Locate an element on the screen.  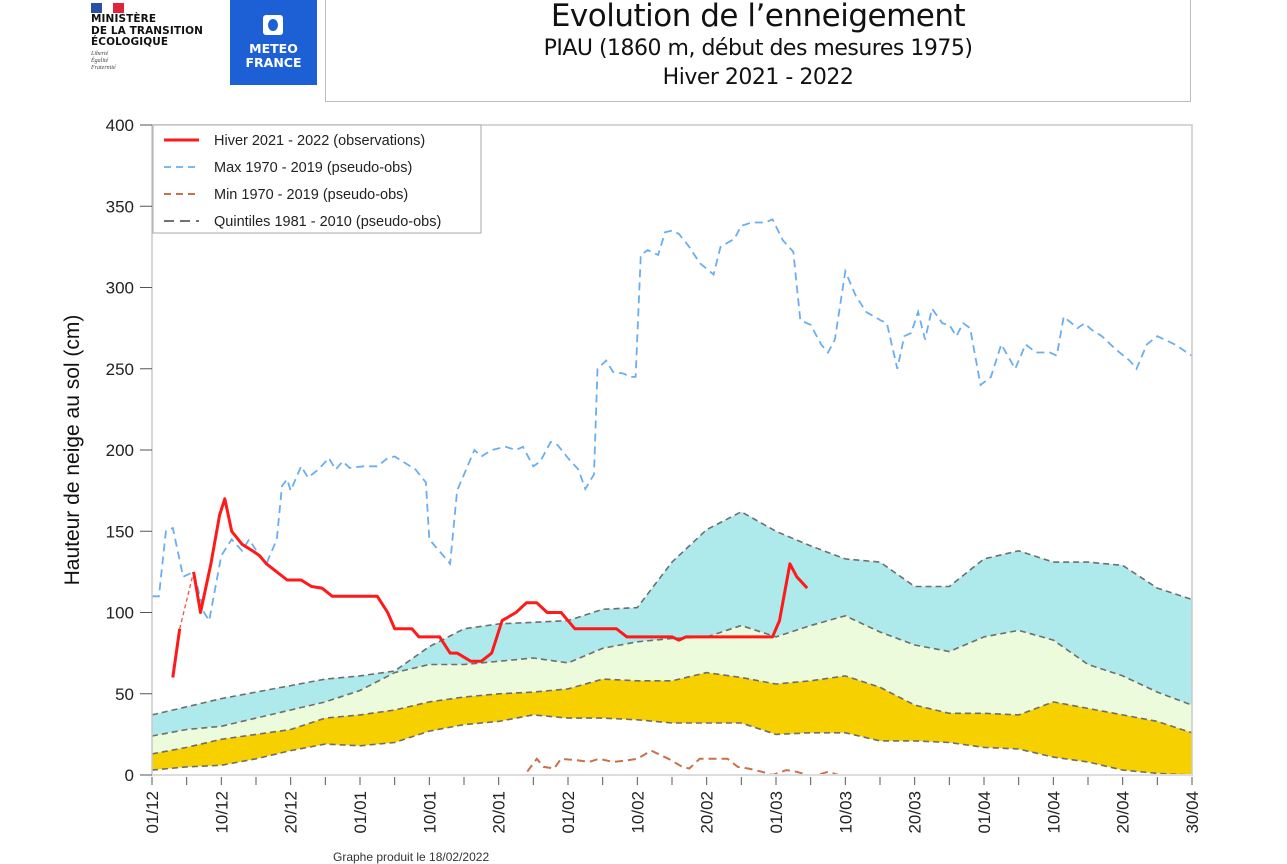
x-tick-label: 10/01 is located at coordinates (429, 812).